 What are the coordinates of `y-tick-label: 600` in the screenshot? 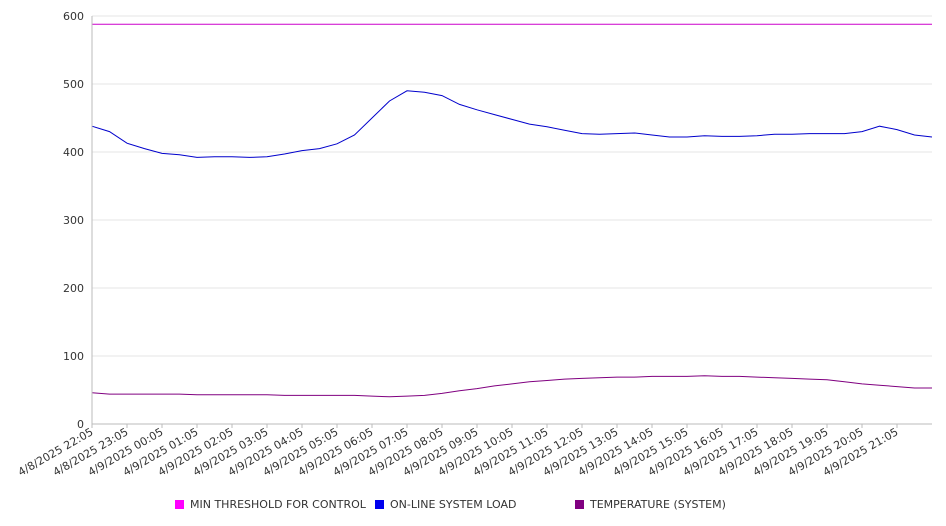 It's located at (73, 16).